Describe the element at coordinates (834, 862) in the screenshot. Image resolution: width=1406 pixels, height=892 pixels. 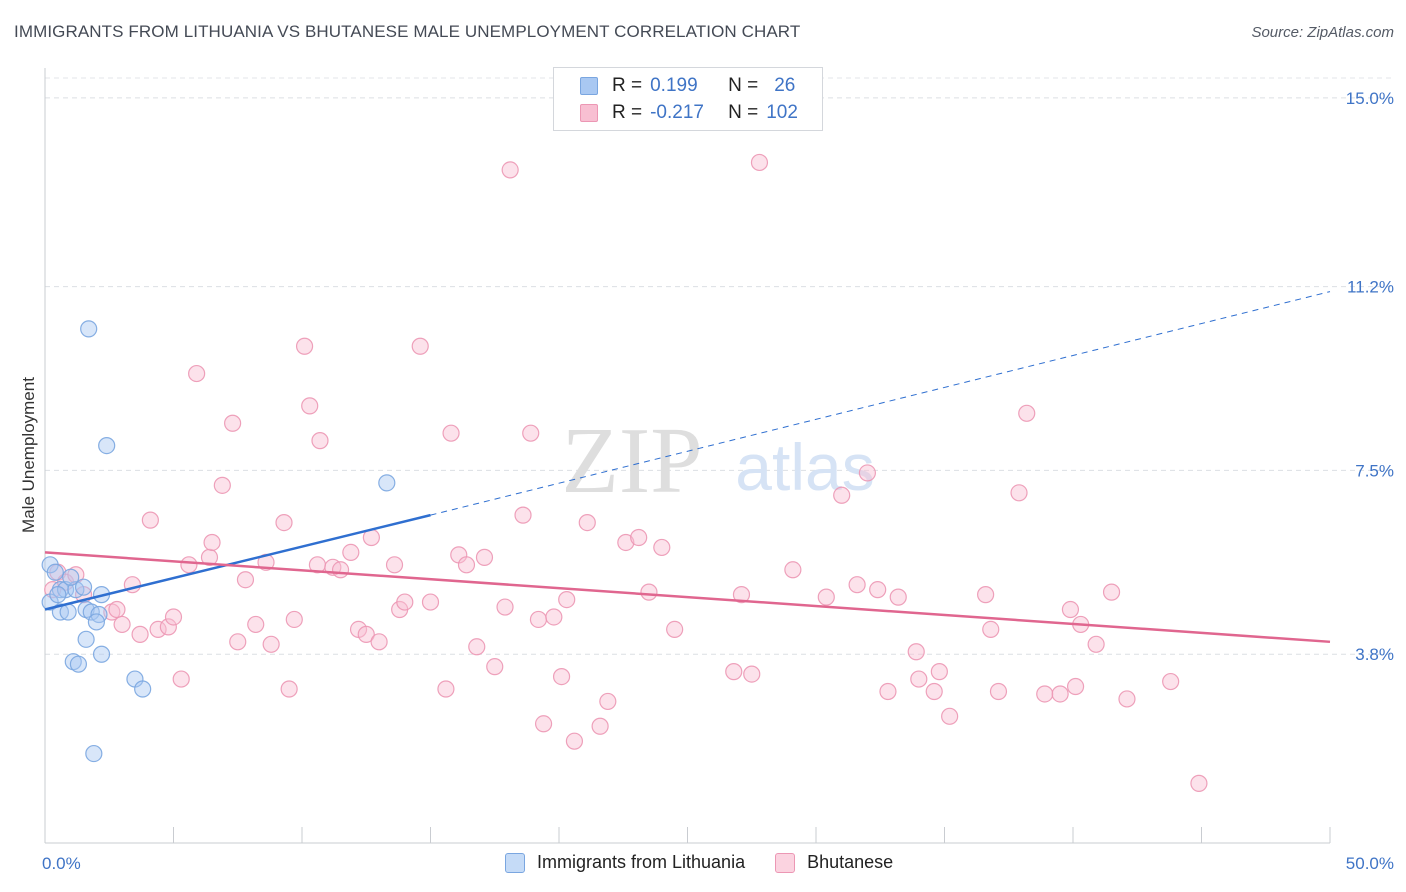
I see `legend-item-bhutanese: Bhutanese` at that location.